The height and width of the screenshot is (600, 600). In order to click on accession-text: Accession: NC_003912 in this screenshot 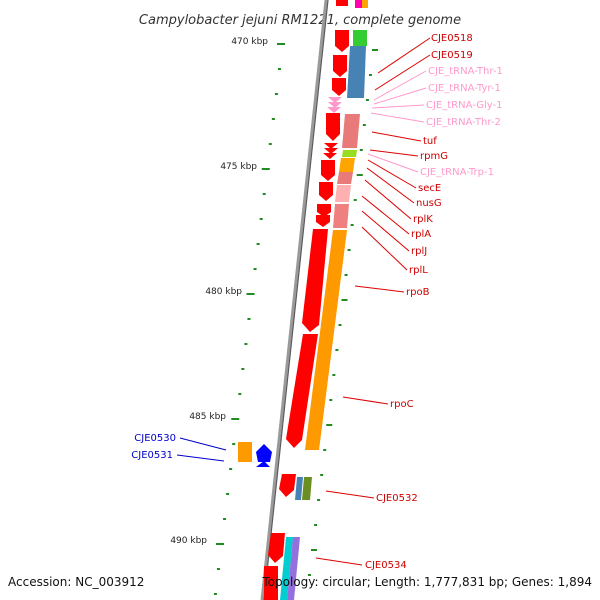, I will do `click(76, 582)`.